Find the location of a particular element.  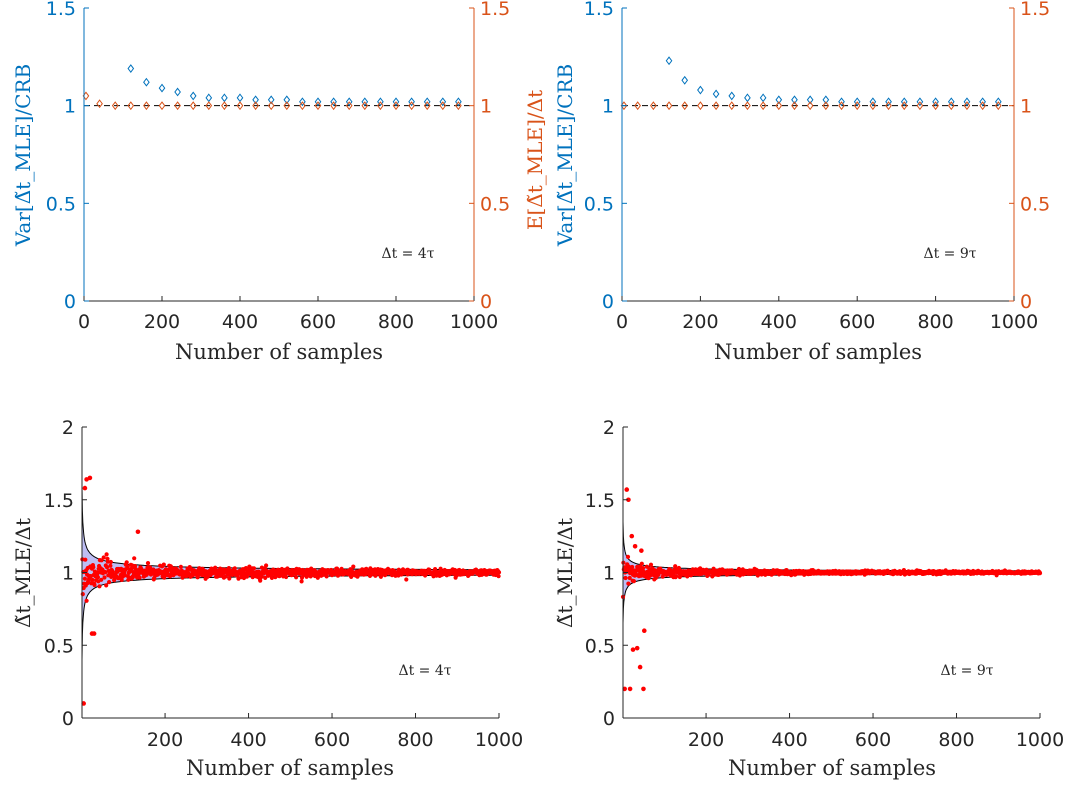

right-y-tick-label: 1 is located at coordinates (486, 107).